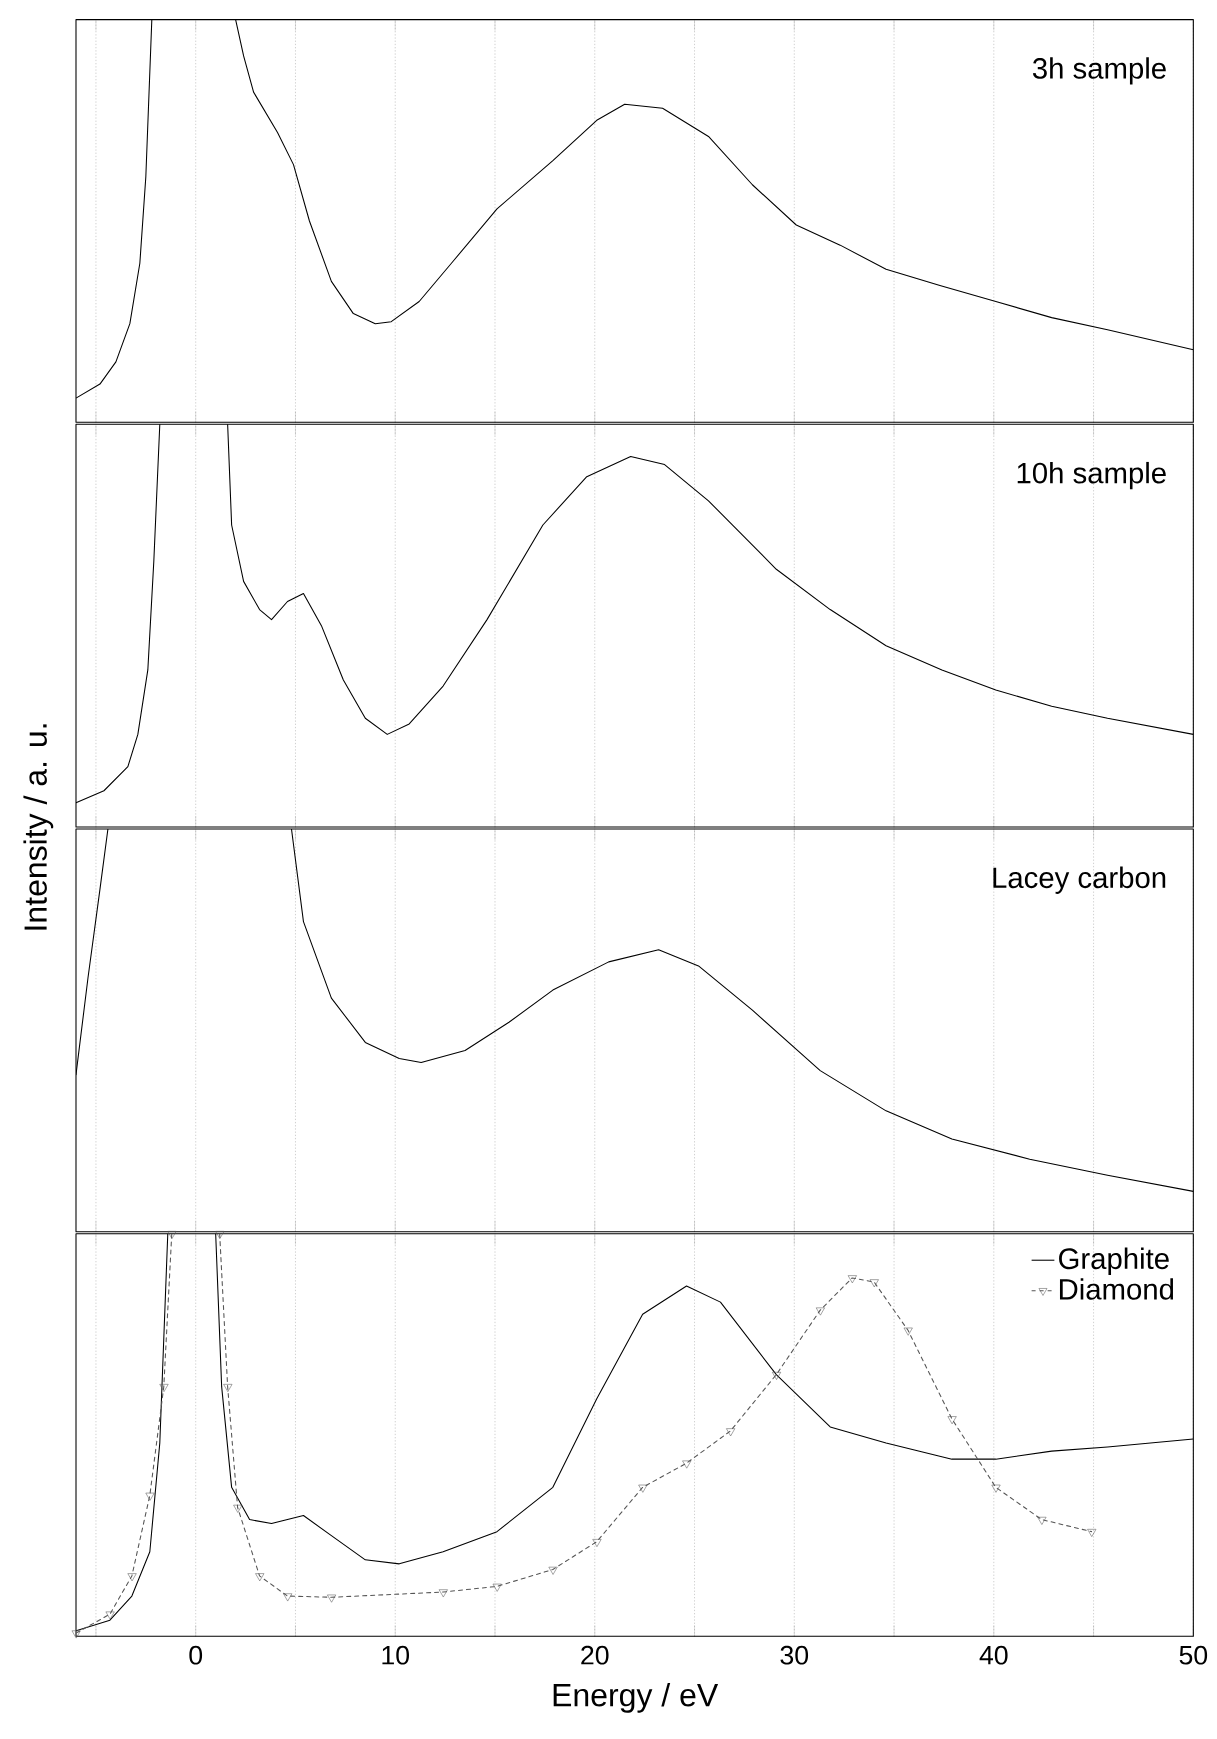  Describe the element at coordinates (794, 1655) in the screenshot. I see `x-tick-label: 30` at that location.